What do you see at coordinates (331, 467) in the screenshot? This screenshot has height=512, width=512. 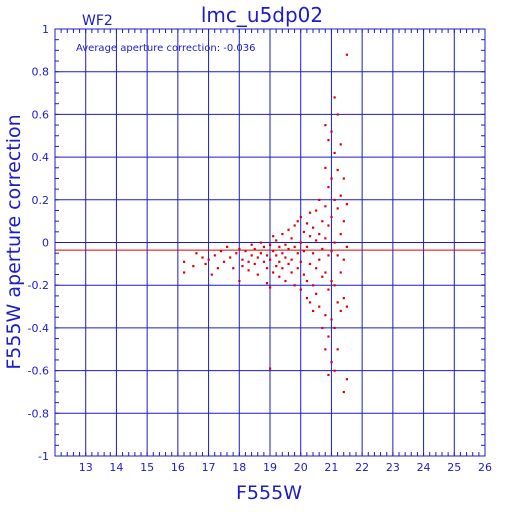 I see `x-tick-label: 21` at bounding box center [331, 467].